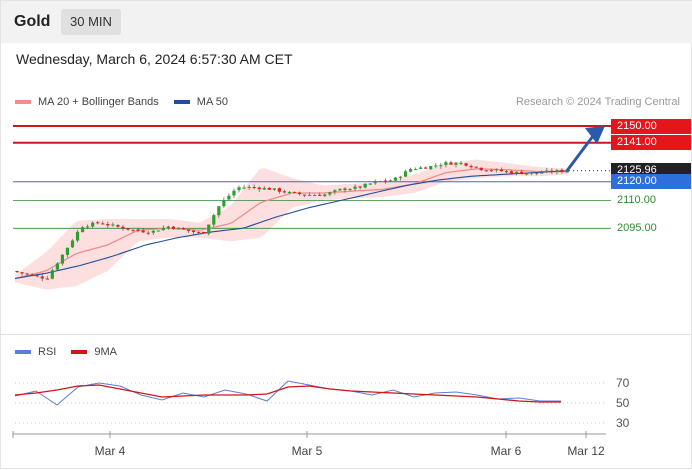 The height and width of the screenshot is (470, 692). I want to click on legend-item-ma50: MA 50, so click(200, 102).